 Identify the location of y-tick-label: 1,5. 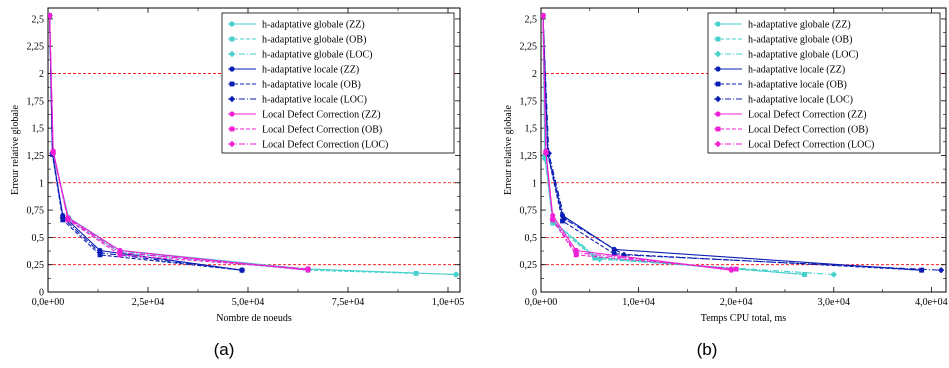
(38, 129).